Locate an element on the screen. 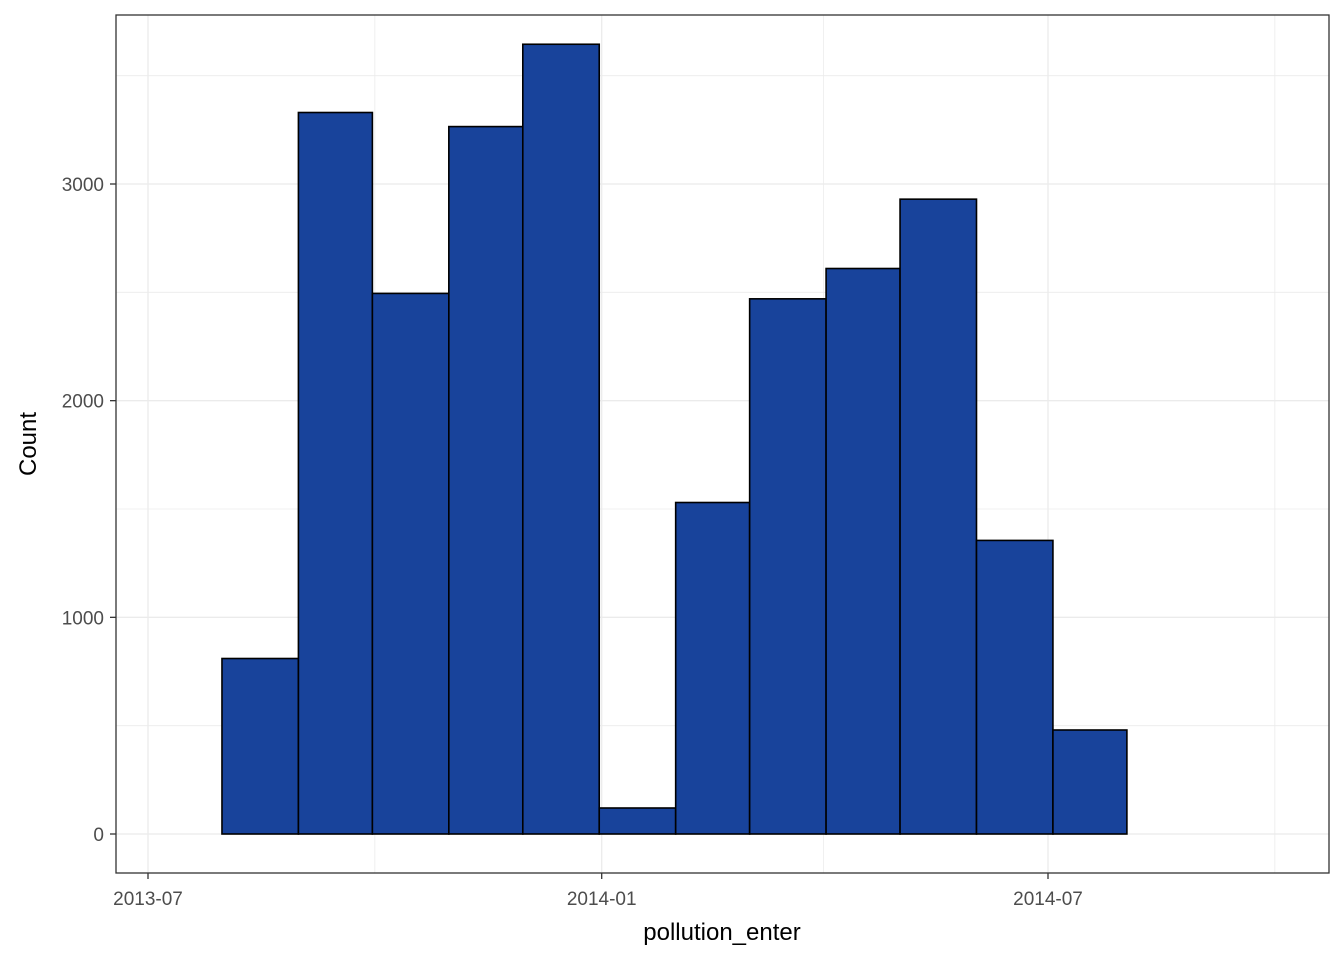 This screenshot has width=1344, height=960. x-tick-label: 2014-07 is located at coordinates (1048, 899).